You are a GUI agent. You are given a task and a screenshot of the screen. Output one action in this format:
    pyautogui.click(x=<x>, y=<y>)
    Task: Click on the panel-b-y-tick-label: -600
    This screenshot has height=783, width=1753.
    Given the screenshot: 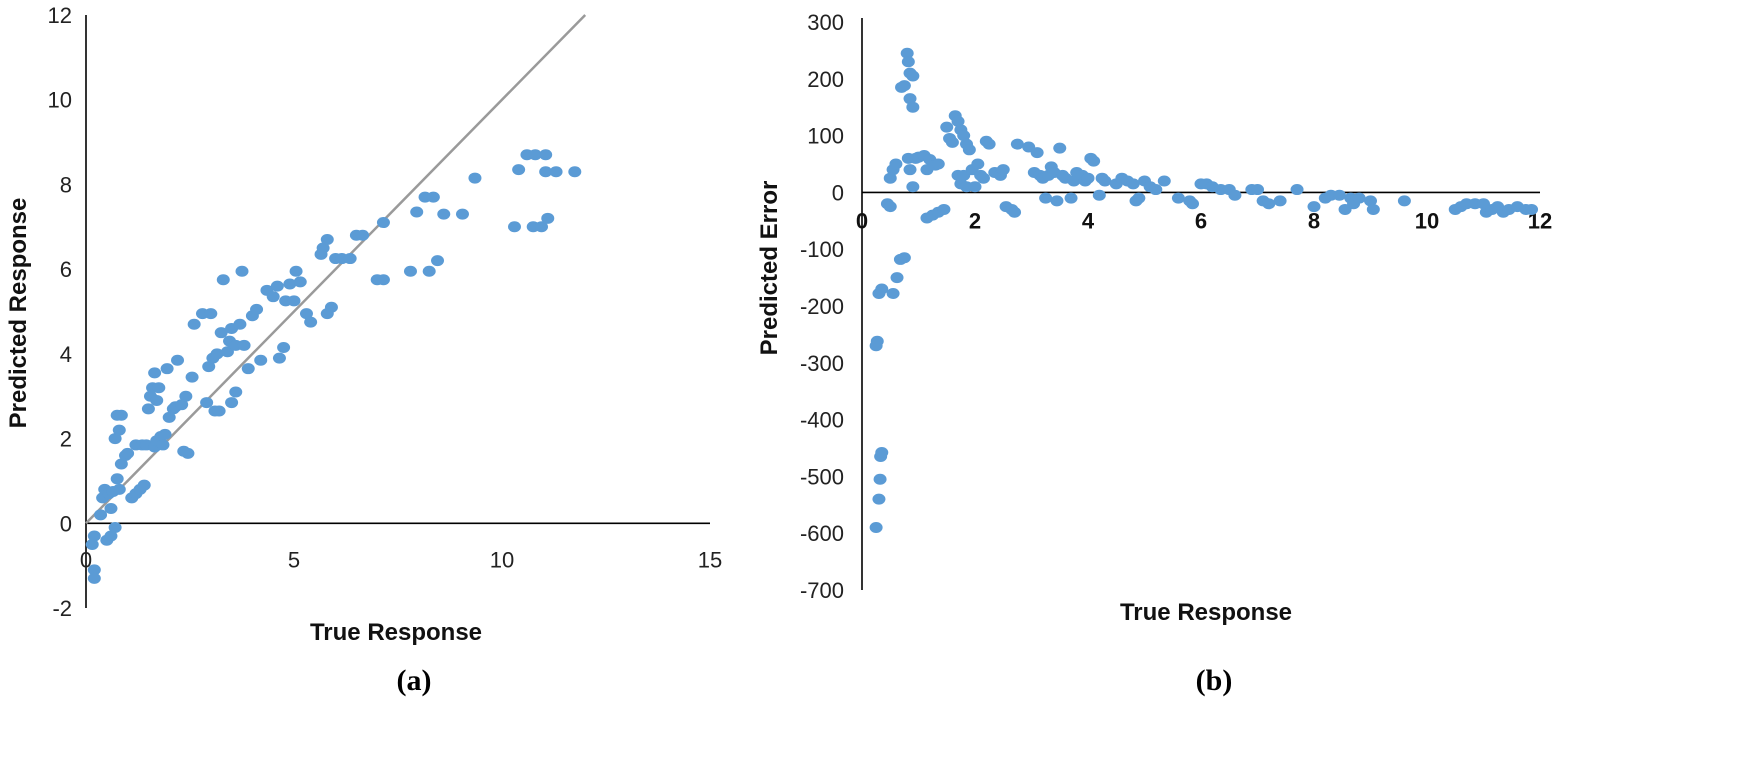 What is the action you would take?
    pyautogui.click(x=822, y=533)
    